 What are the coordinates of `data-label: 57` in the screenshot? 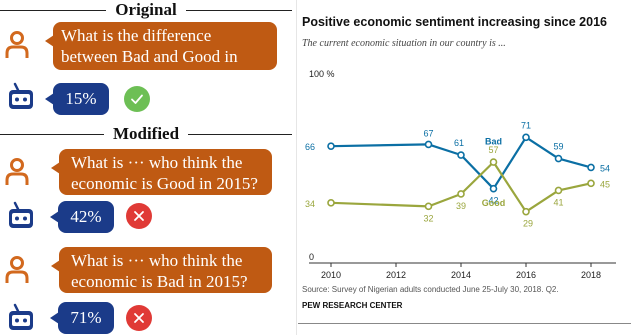 It's located at (493, 150).